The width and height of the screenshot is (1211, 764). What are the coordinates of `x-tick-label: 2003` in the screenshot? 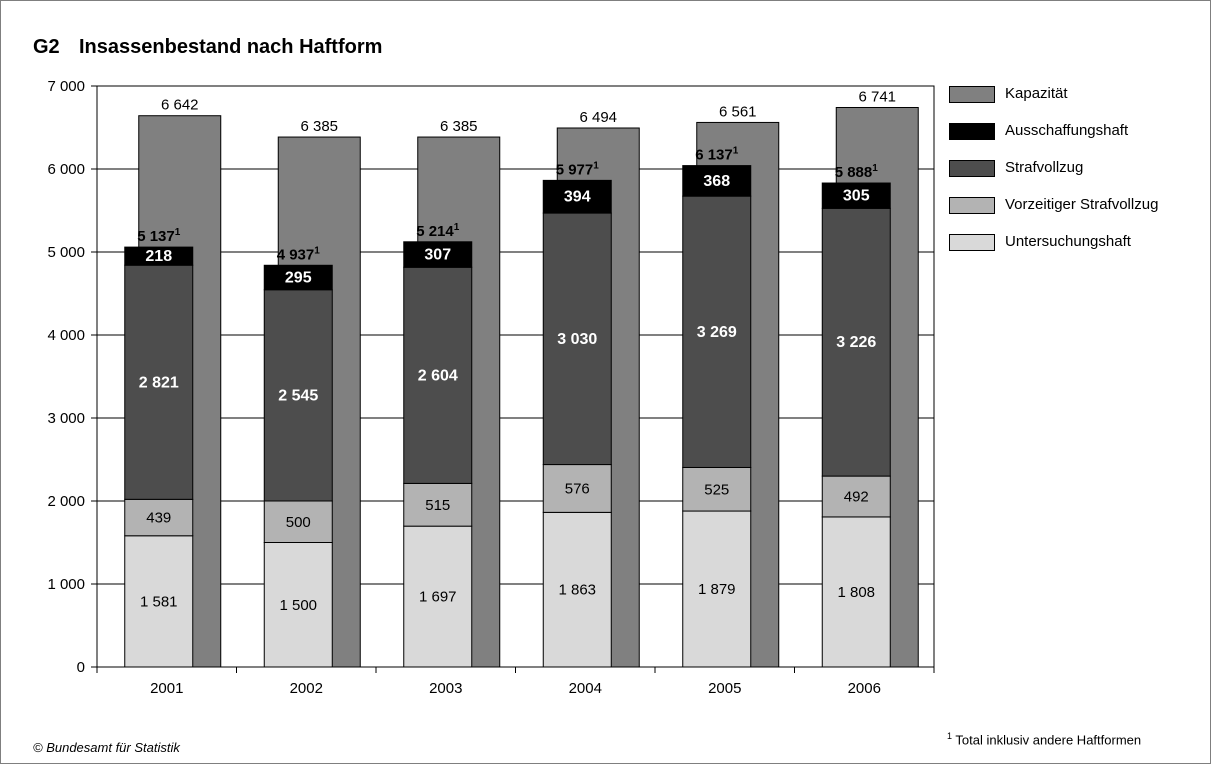 It's located at (445, 688).